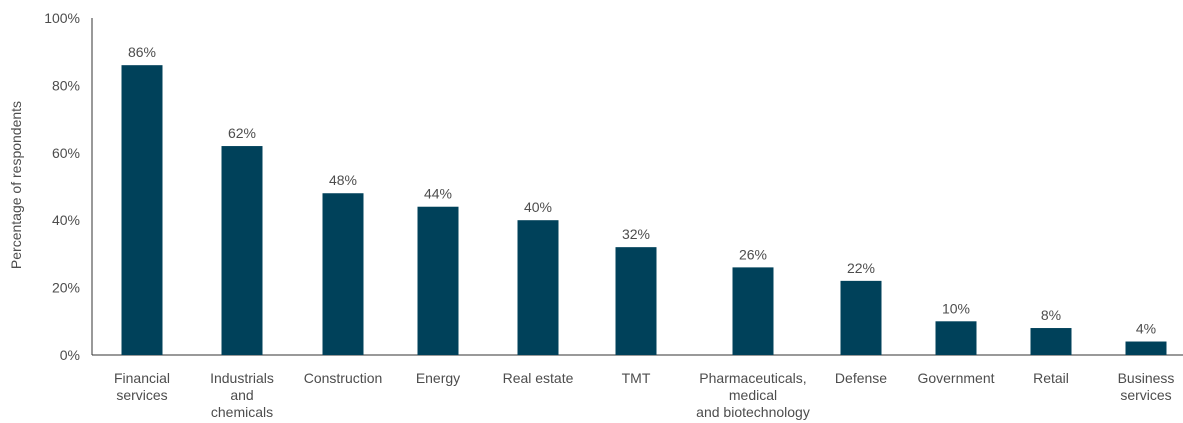  Describe the element at coordinates (753, 254) in the screenshot. I see `data-label: 26%` at that location.